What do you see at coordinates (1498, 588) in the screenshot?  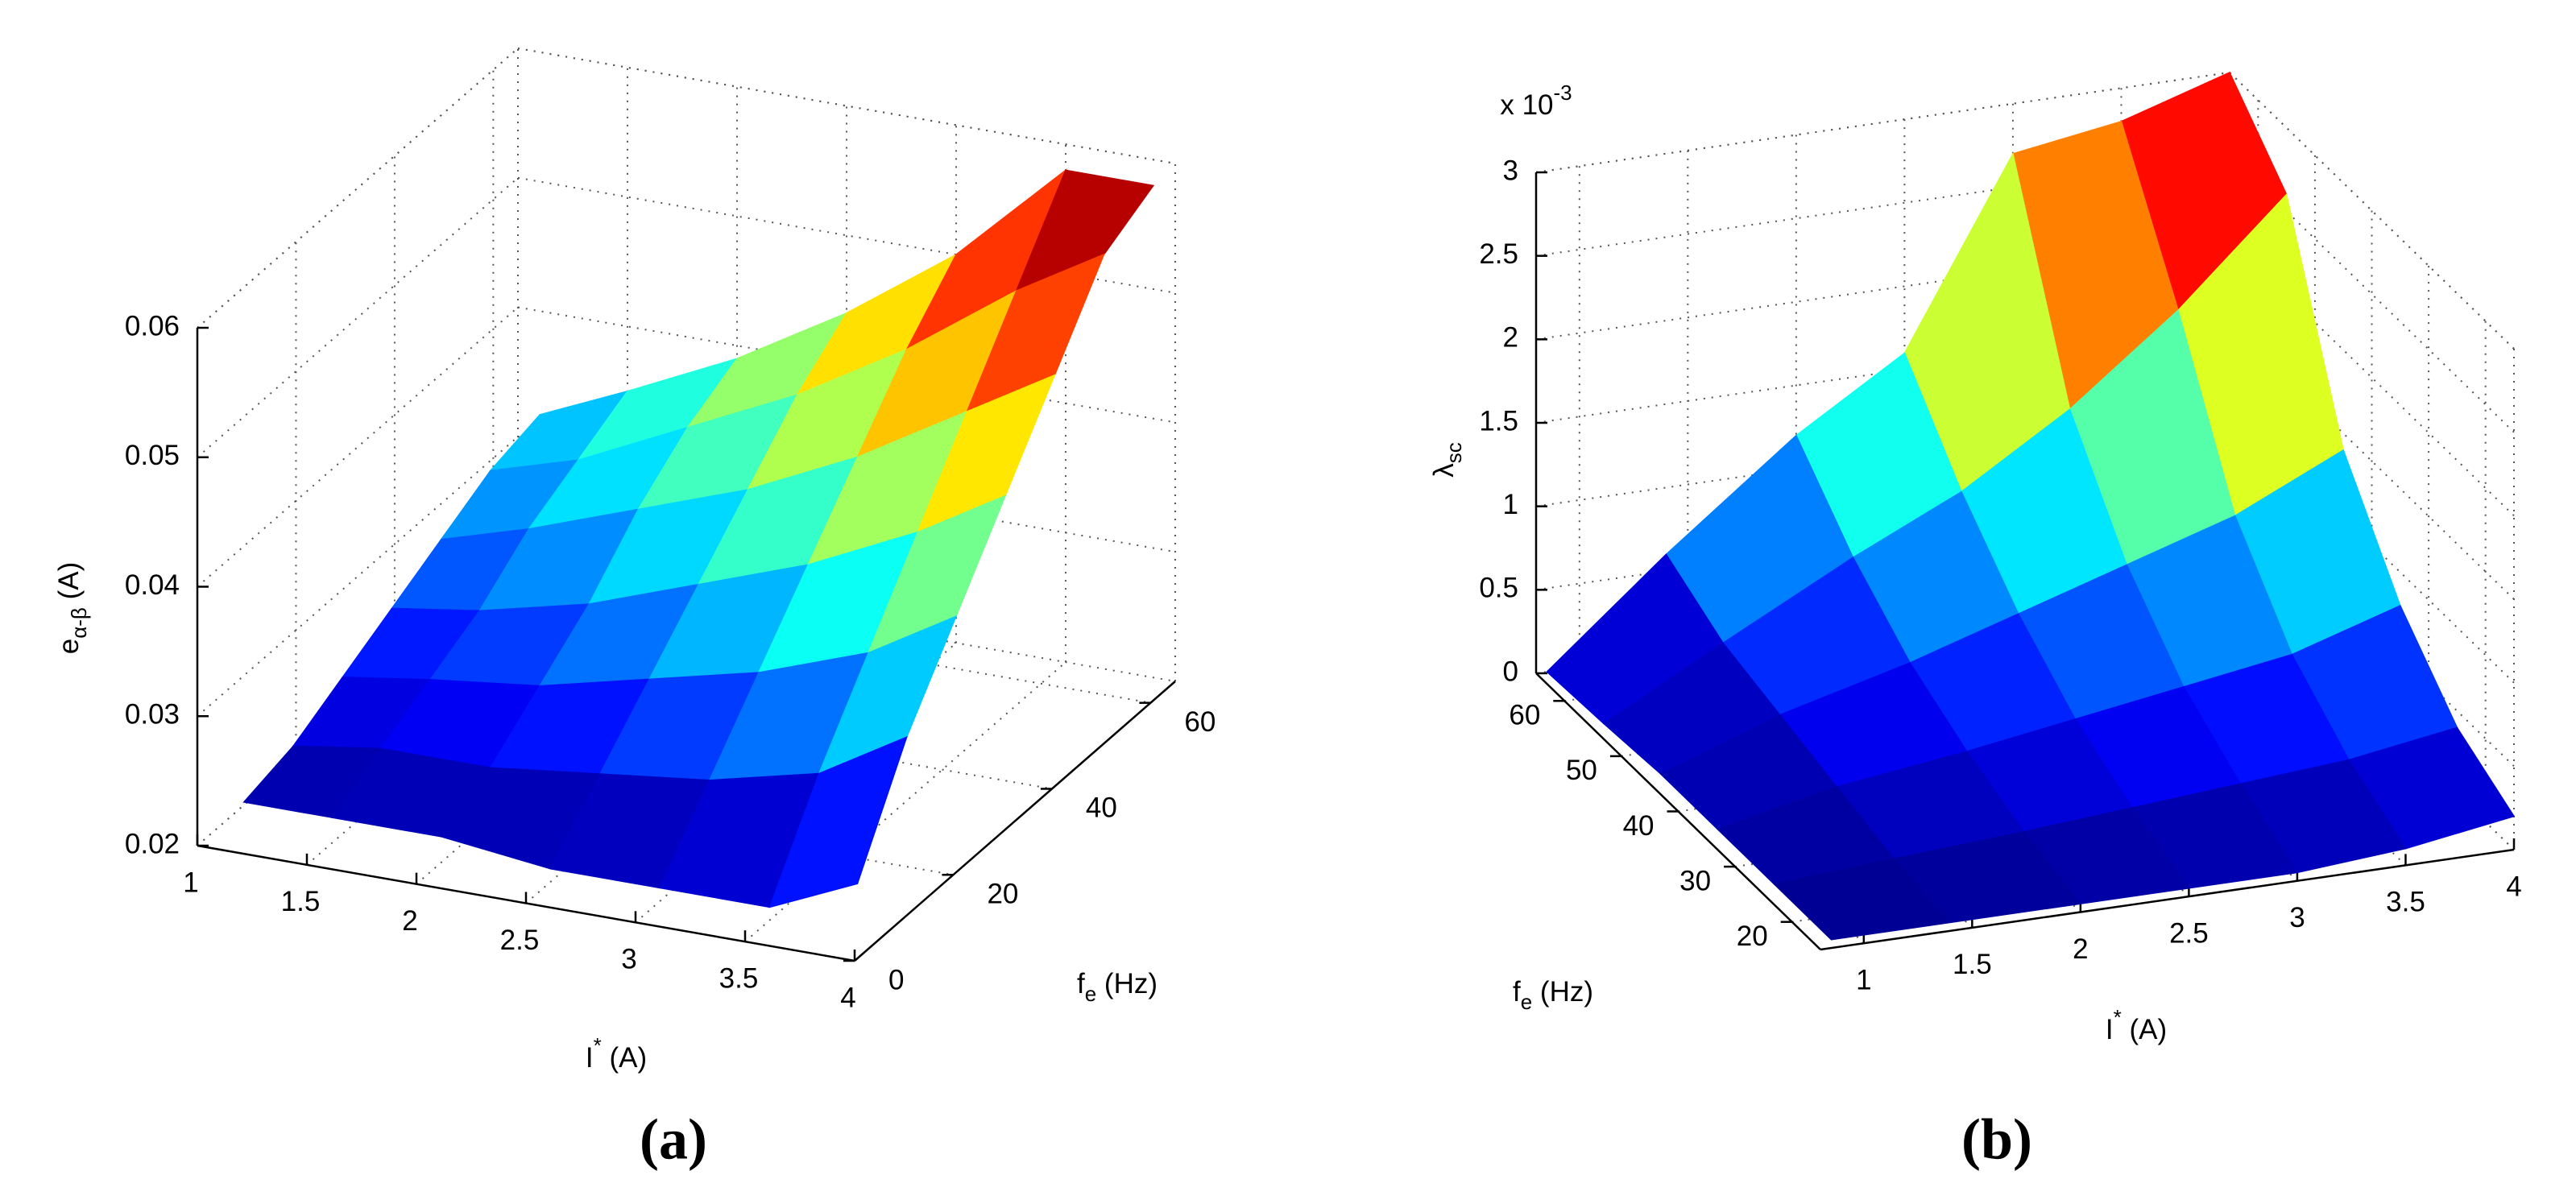 I see `z-tick-label: 0.5` at bounding box center [1498, 588].